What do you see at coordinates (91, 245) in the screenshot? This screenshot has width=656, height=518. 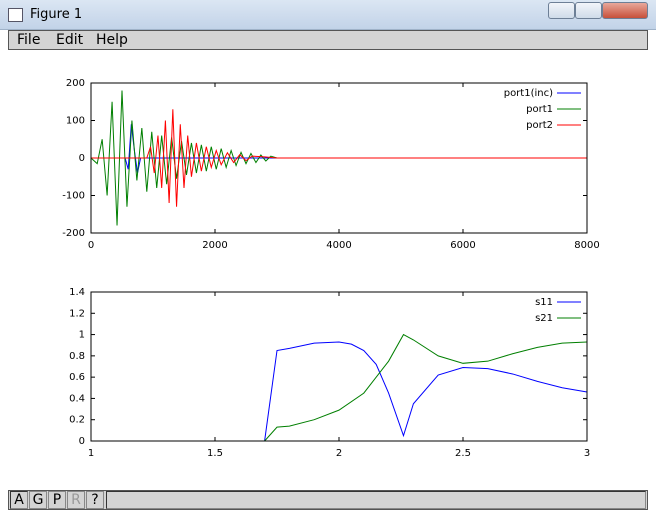 I see `x-tick-label: 0` at bounding box center [91, 245].